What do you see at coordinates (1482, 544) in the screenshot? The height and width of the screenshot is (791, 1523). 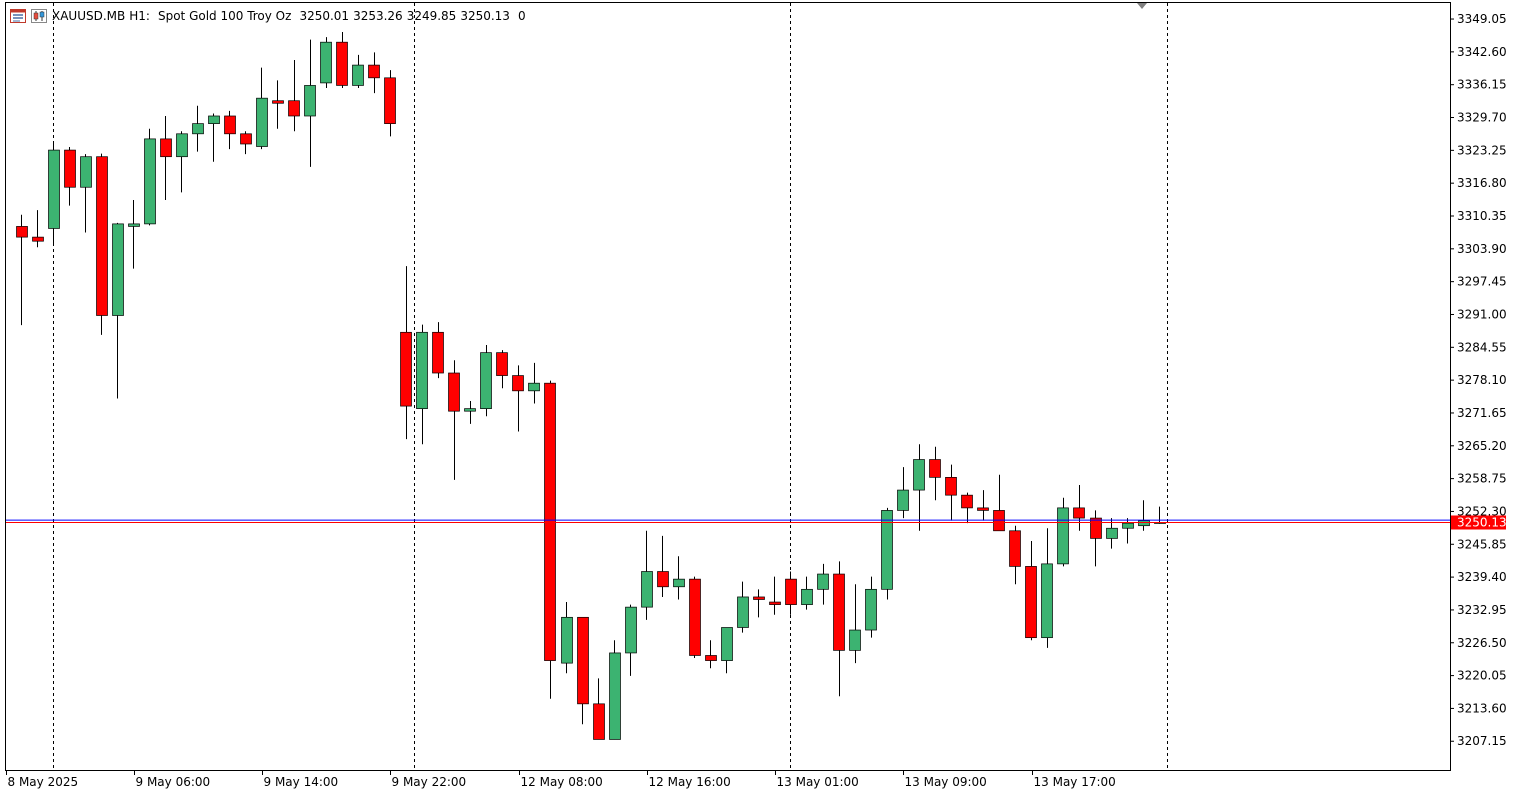 I see `y-tick-label: 3245.85` at bounding box center [1482, 544].